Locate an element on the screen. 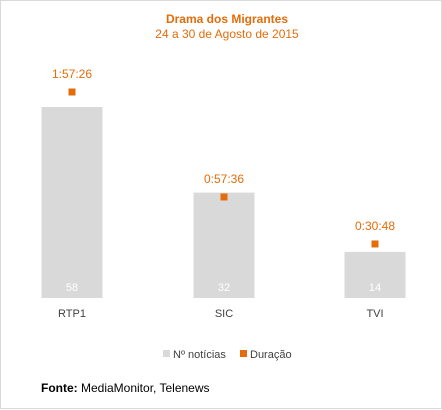  legend-swatch-noticias is located at coordinates (166, 353).